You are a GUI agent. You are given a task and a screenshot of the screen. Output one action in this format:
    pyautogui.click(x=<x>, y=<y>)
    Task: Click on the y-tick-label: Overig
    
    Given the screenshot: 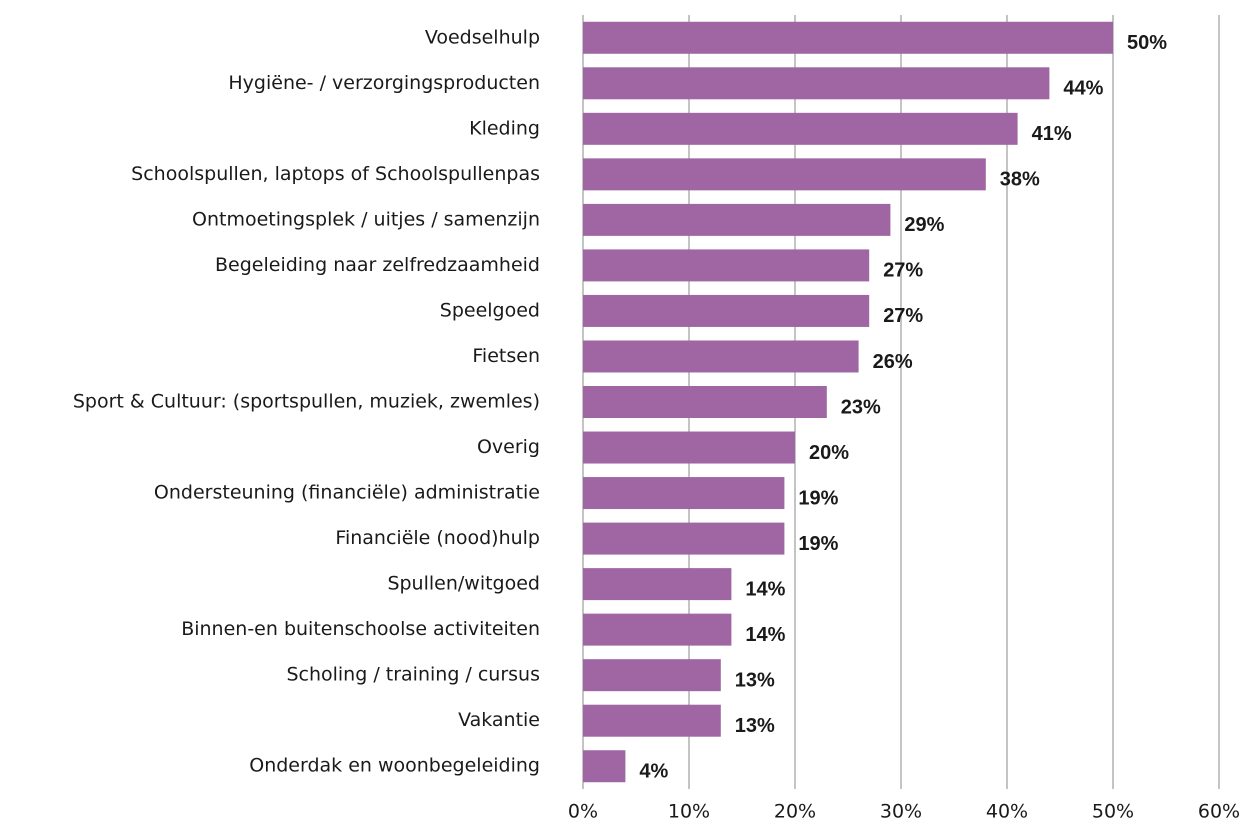 What is the action you would take?
    pyautogui.click(x=508, y=447)
    